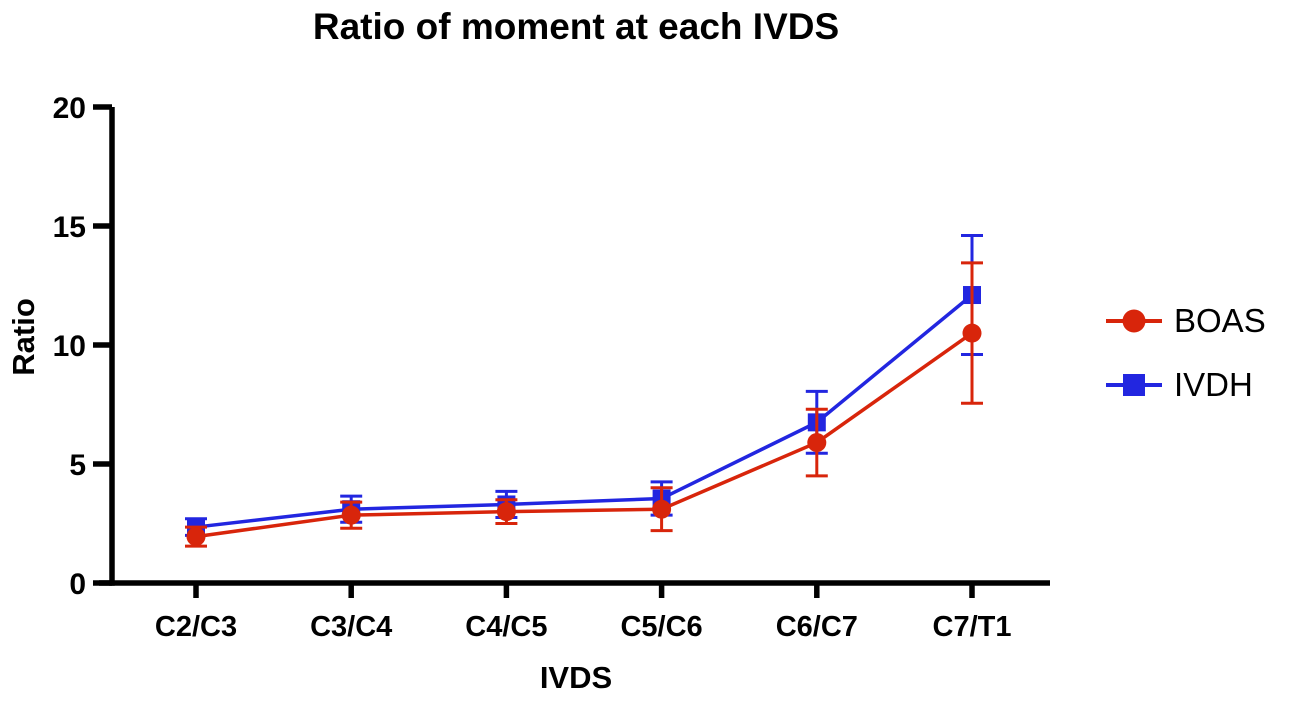 The height and width of the screenshot is (705, 1299). Describe the element at coordinates (196, 627) in the screenshot. I see `svg-text: C2/C3` at that location.